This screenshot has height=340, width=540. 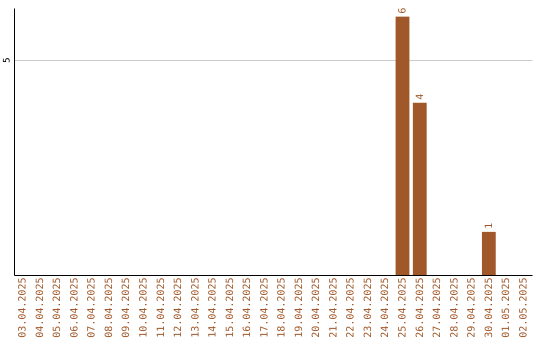 I want to click on x-tick-label: 08.04.2025, so click(x=109, y=308).